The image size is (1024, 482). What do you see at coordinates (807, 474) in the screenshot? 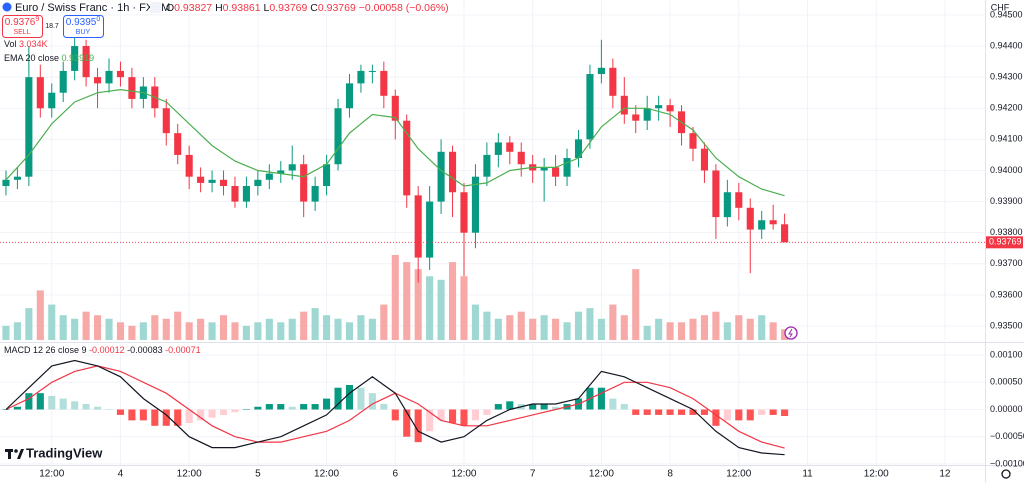
I see `x-tick-label: 11` at bounding box center [807, 474].